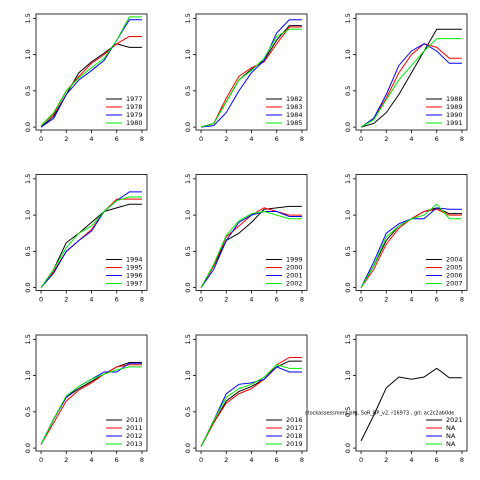 This screenshot has width=480, height=480. Describe the element at coordinates (134, 260) in the screenshot. I see `legend-label: 1994` at that location.